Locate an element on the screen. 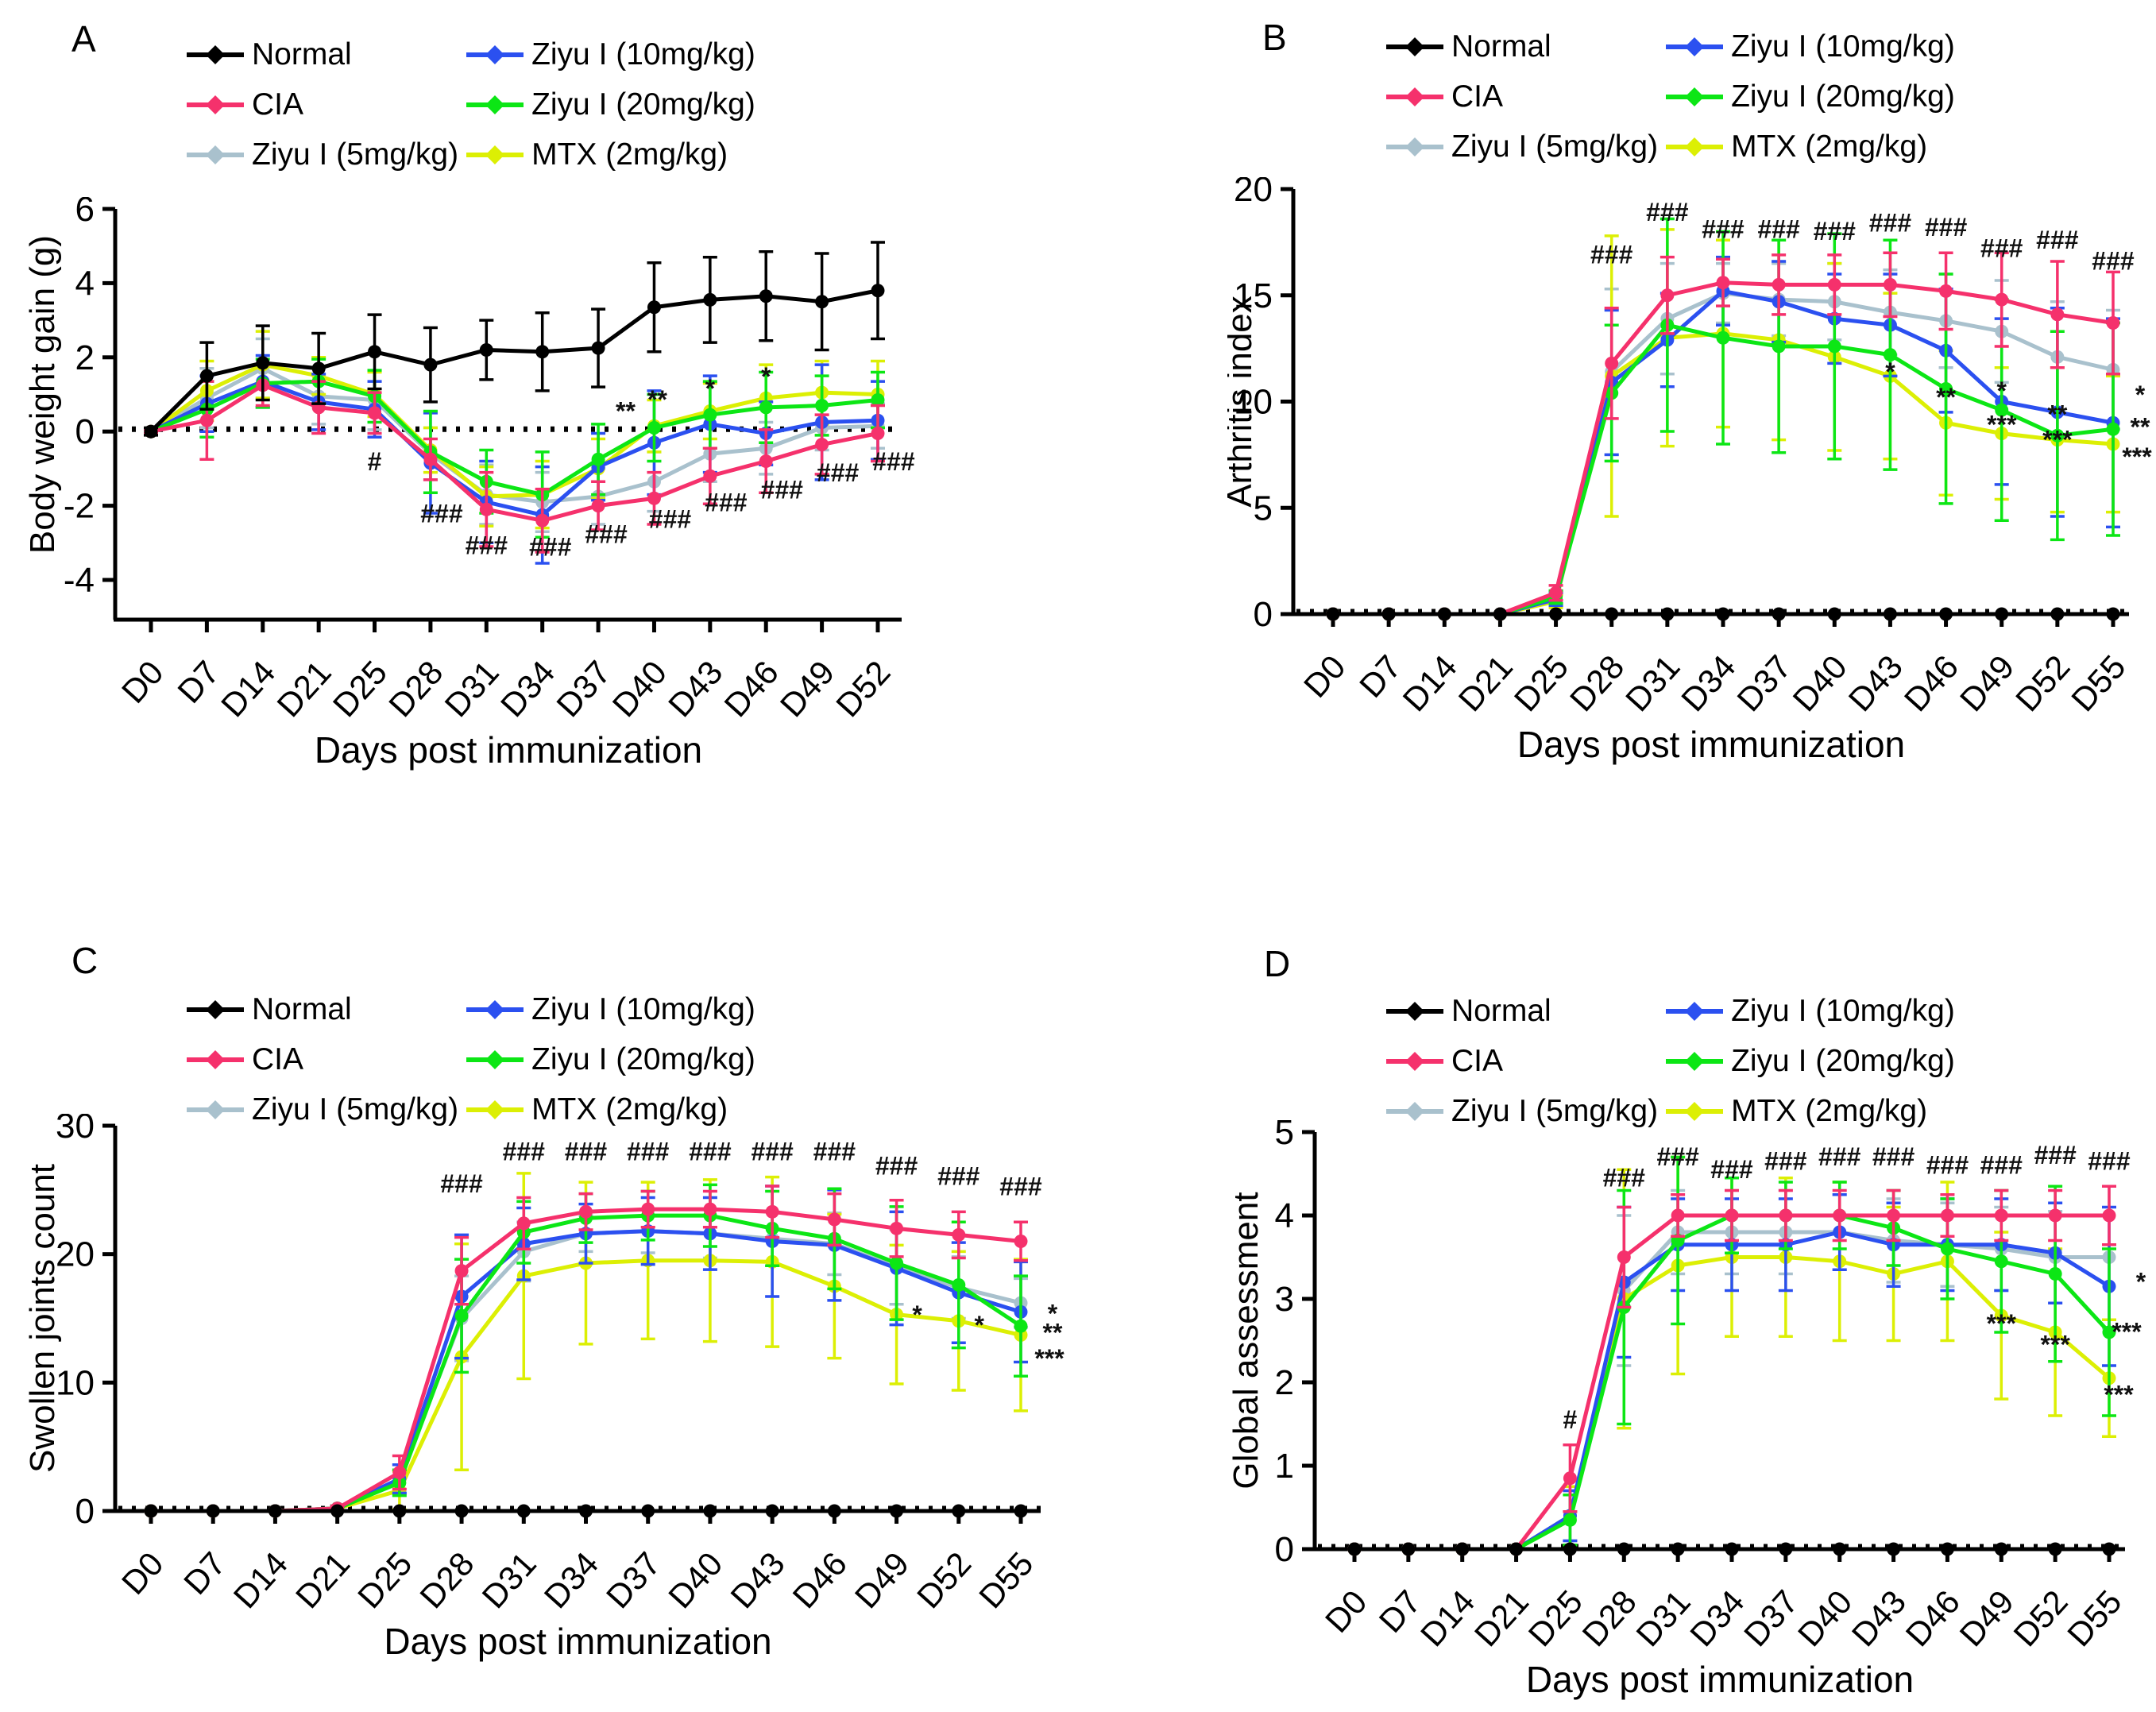 Image resolution: width=2156 pixels, height=1712 pixels. legend-label: Ziyu I (20mg/kg) is located at coordinates (1843, 96).